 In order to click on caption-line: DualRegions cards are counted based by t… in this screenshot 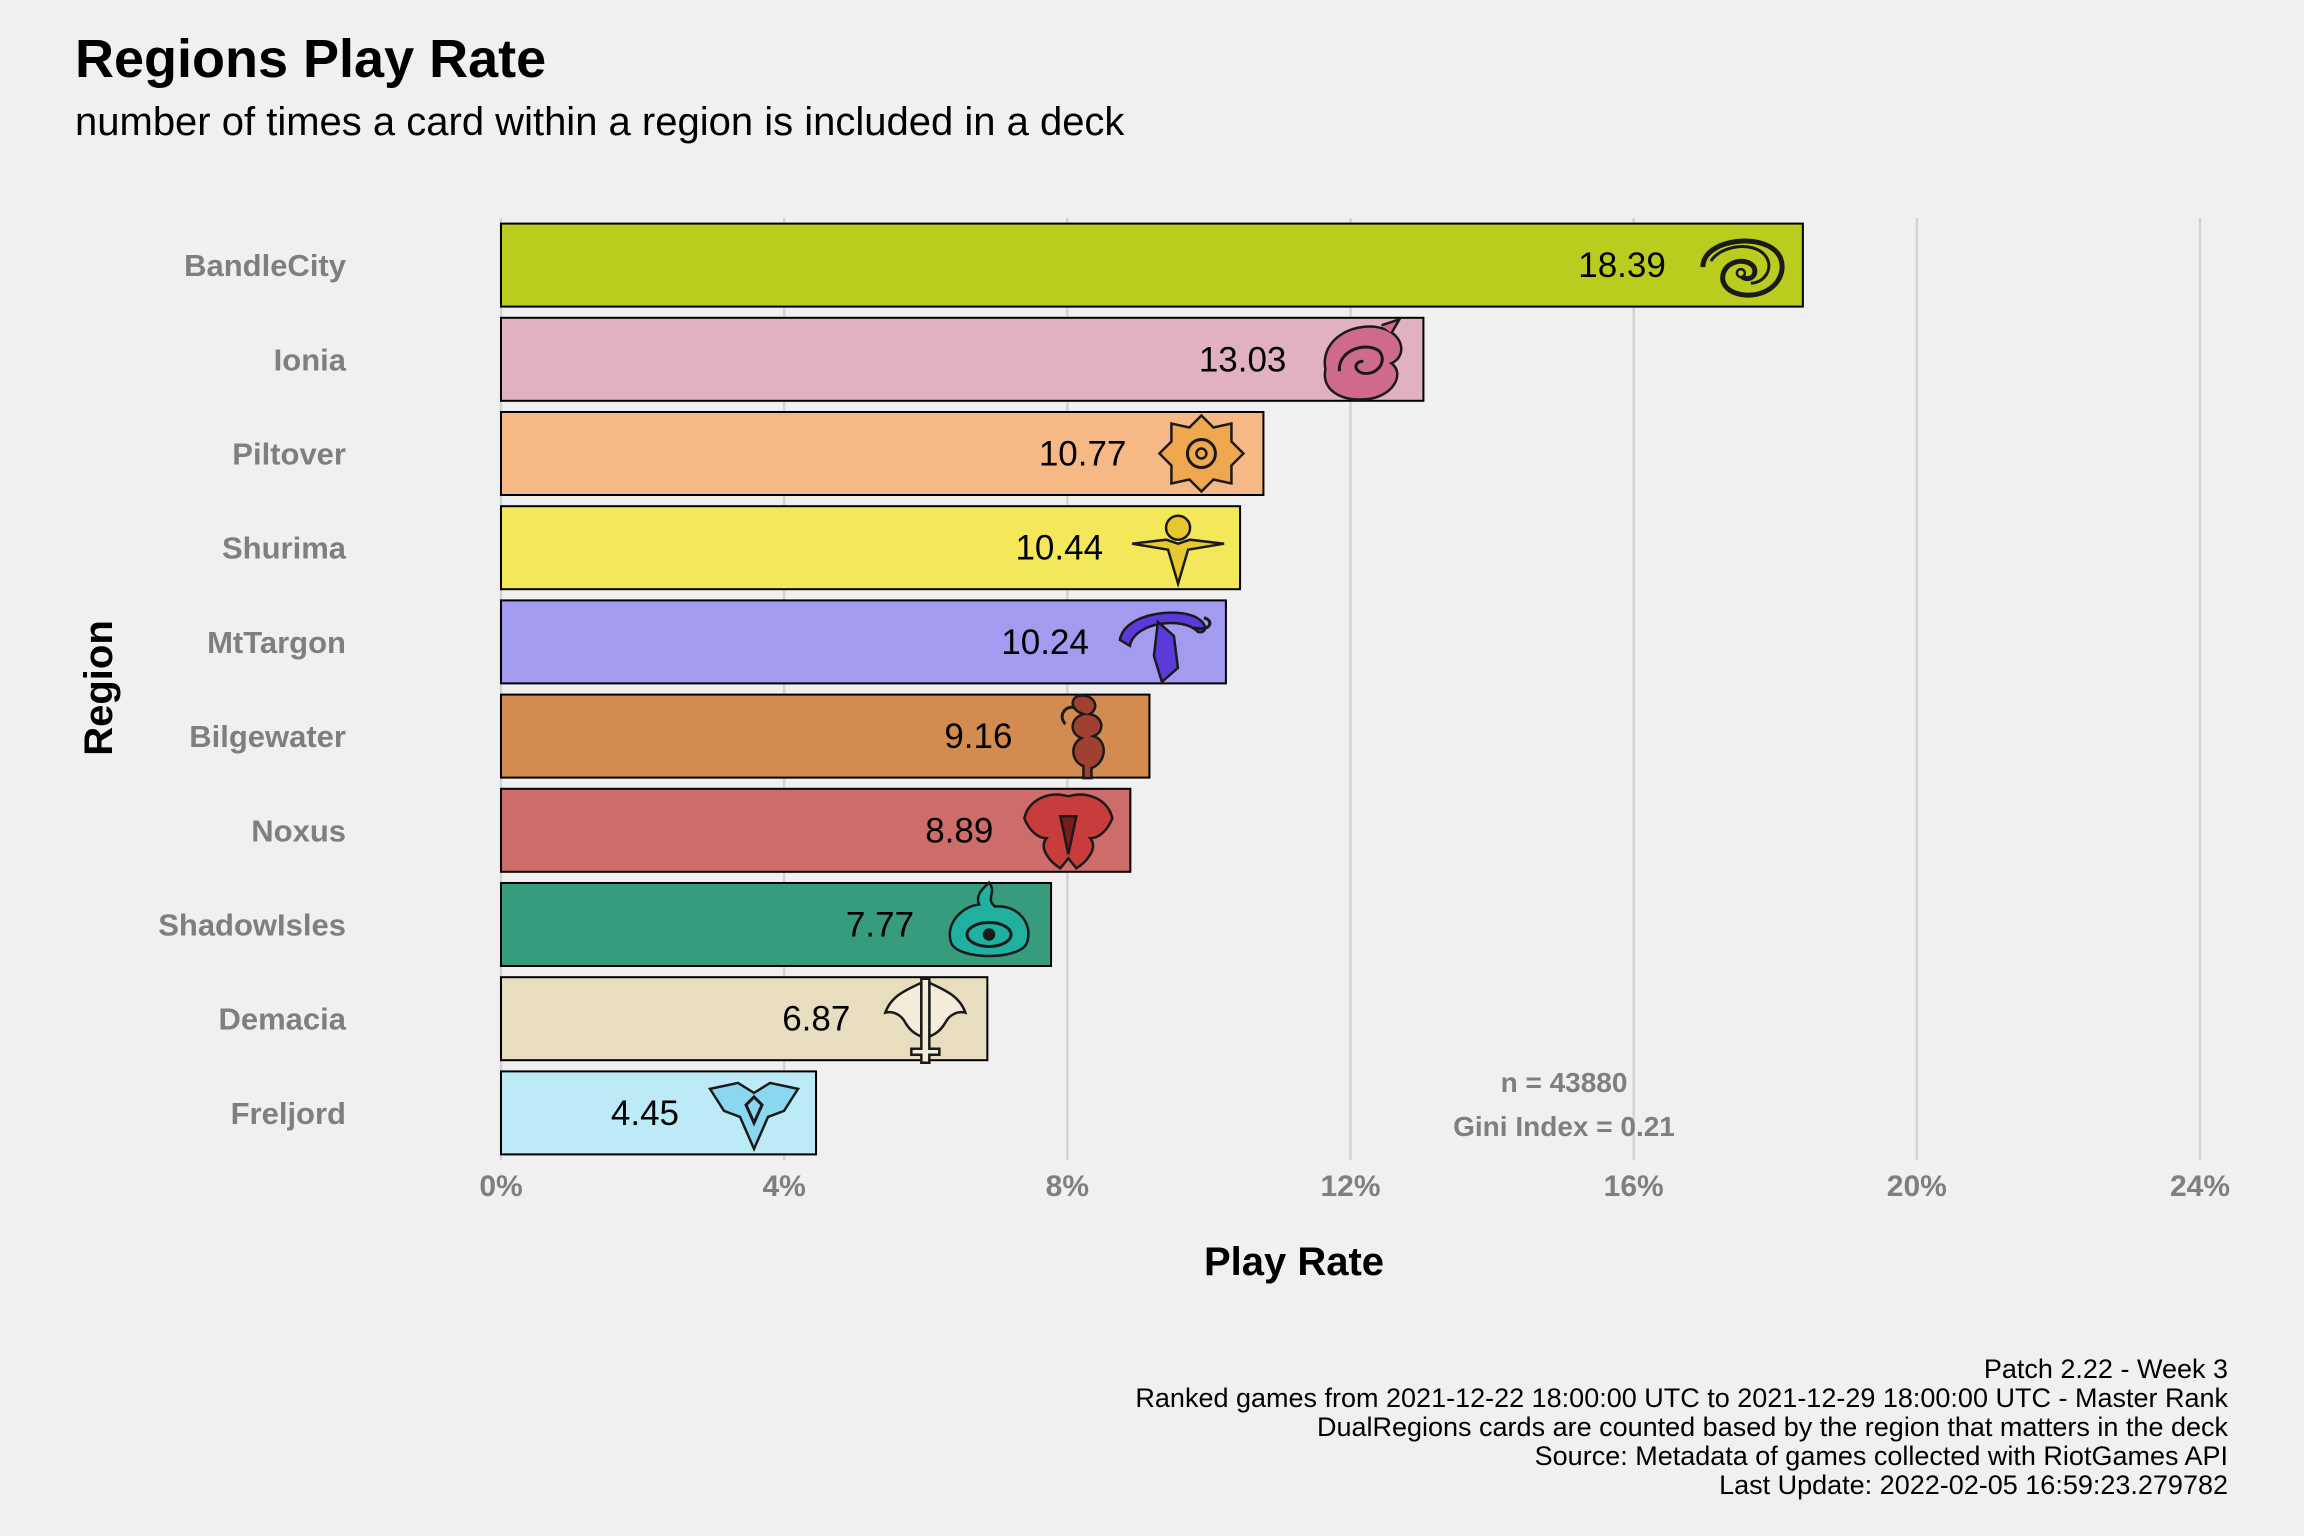, I will do `click(1772, 1427)`.